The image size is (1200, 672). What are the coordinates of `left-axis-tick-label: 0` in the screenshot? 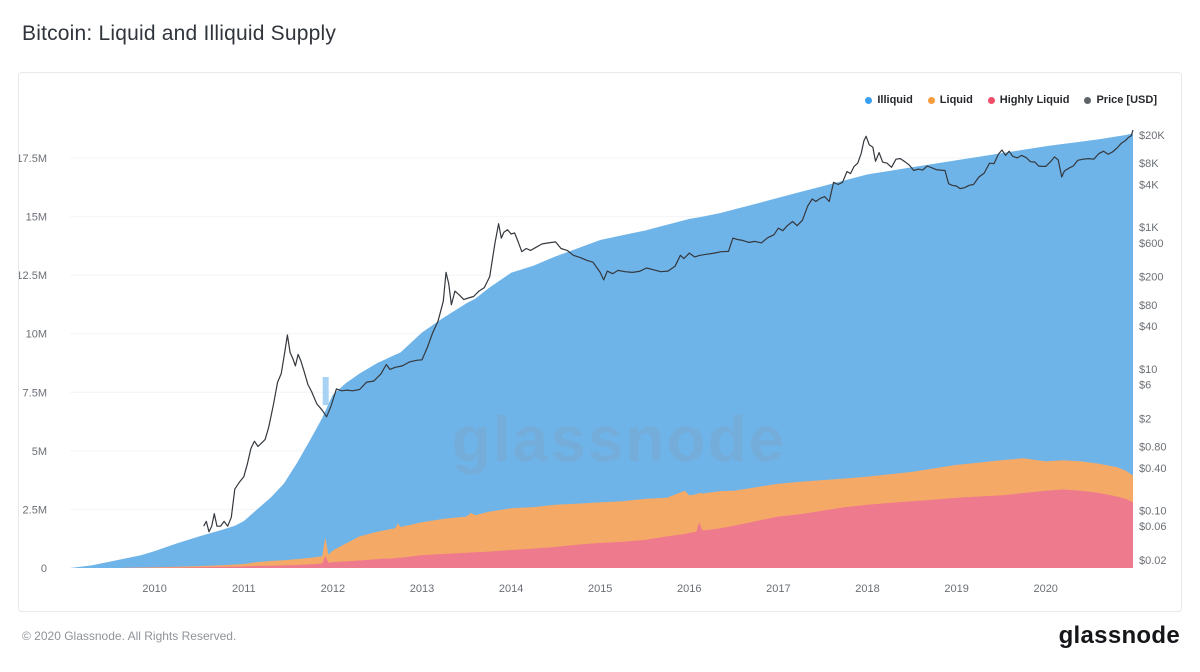 It's located at (44, 569).